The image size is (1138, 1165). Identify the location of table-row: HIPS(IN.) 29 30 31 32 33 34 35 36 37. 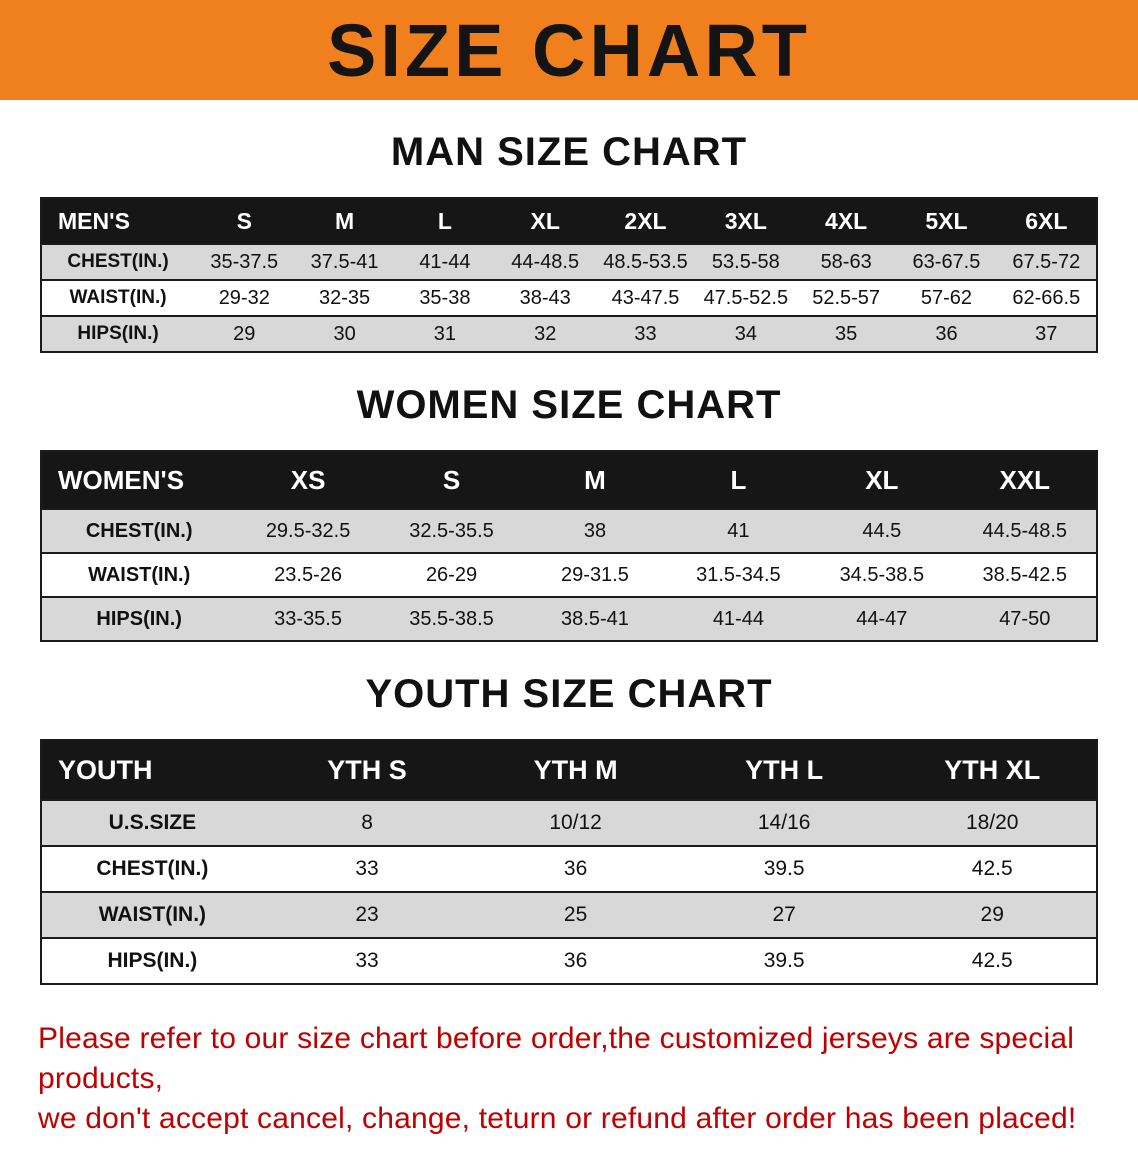
(569, 333).